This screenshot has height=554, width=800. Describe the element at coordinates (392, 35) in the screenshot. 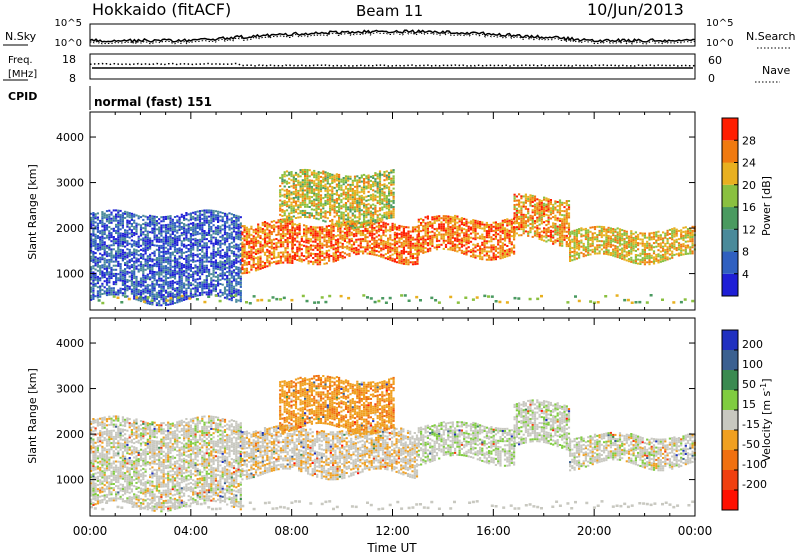

I see `noise-panel-frame` at that location.